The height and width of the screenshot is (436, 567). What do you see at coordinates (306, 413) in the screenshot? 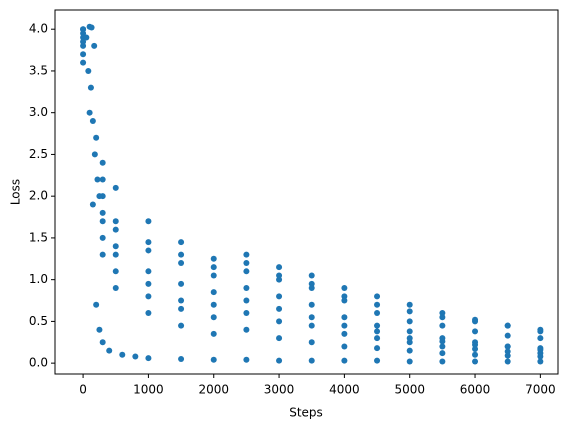
I see `x-axis-label: Steps` at bounding box center [306, 413].